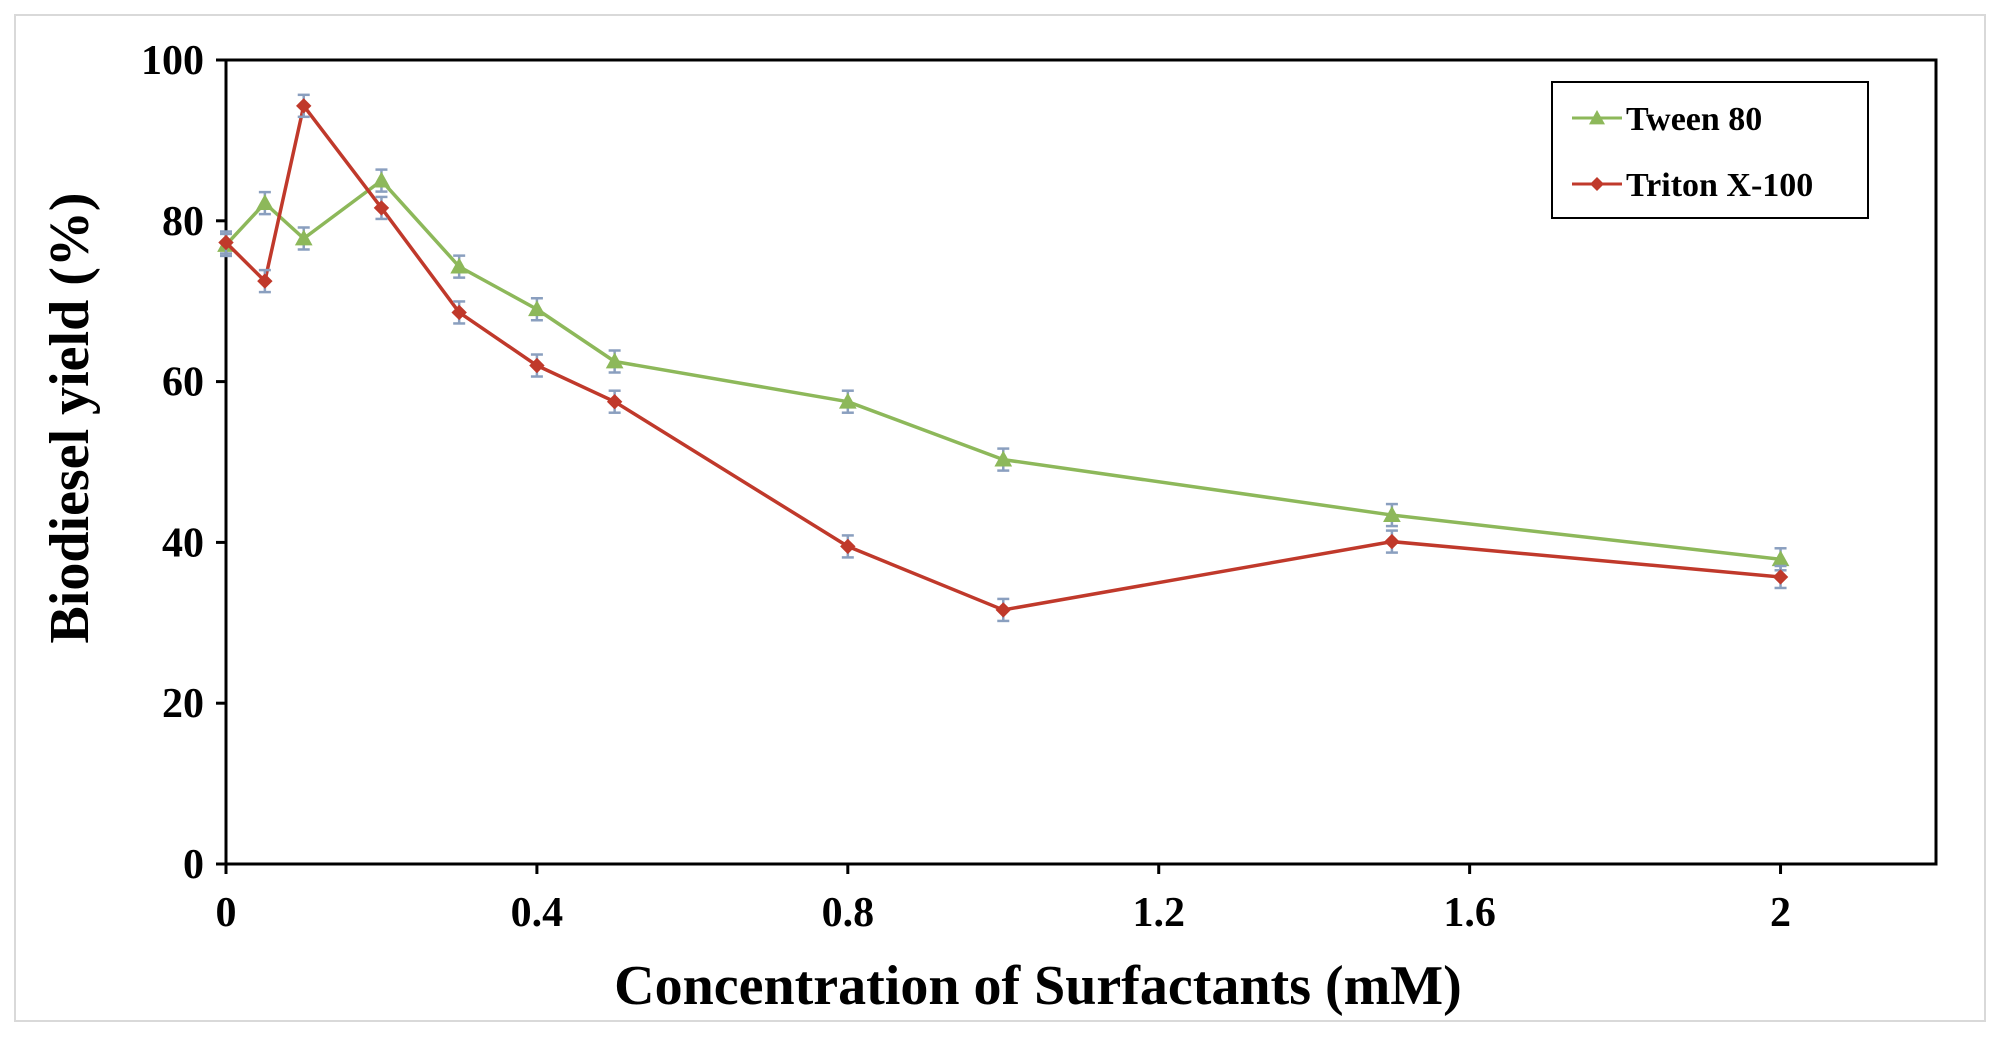  What do you see at coordinates (226, 913) in the screenshot?
I see `x-tick-label: 0` at bounding box center [226, 913].